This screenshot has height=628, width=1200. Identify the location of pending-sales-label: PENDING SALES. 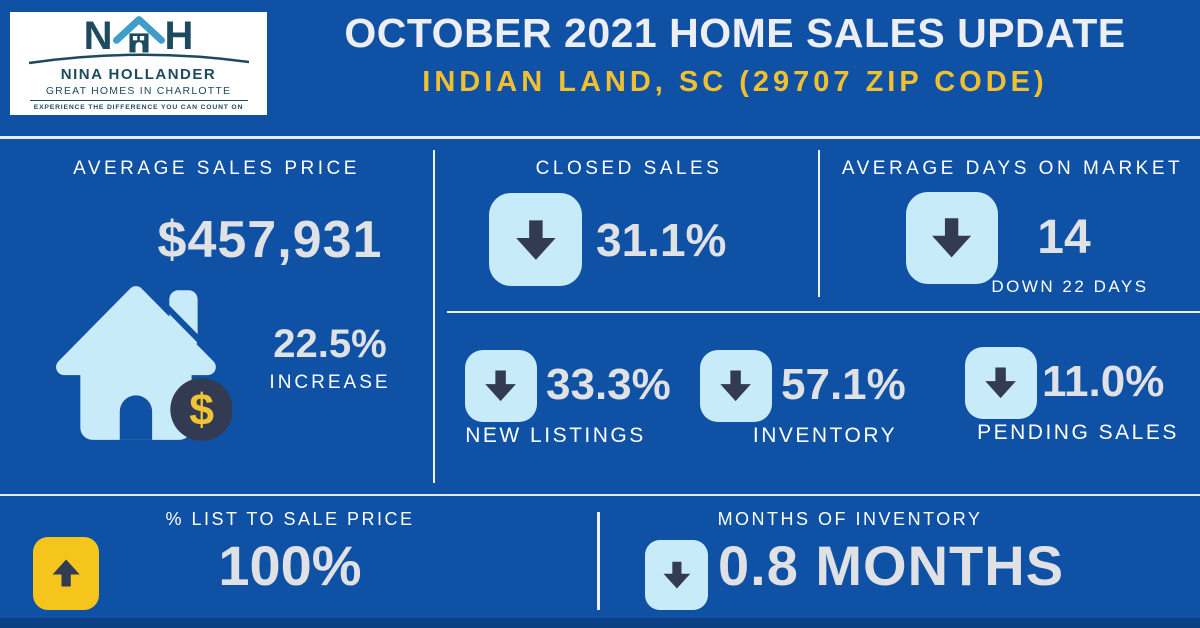
(1078, 432).